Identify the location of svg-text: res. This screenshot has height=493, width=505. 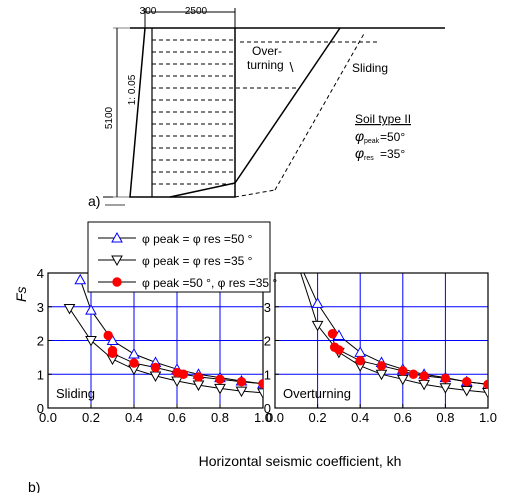
(369, 158).